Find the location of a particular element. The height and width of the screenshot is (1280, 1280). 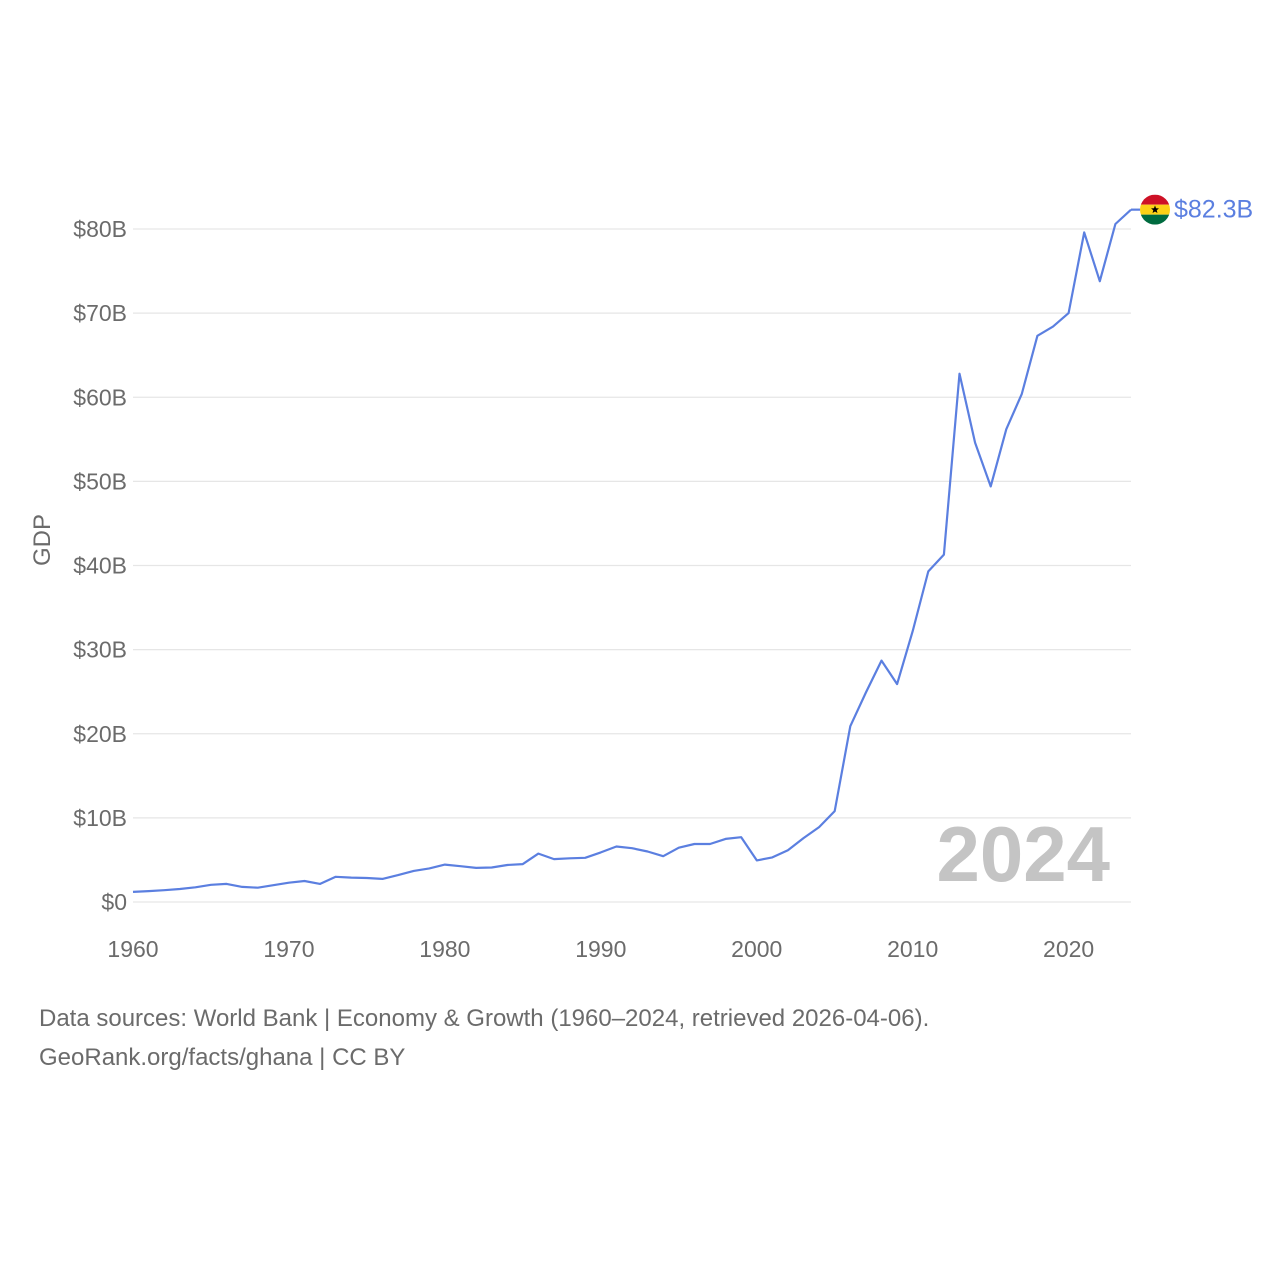

x-axis-ticks: 1960 1970 1980 1990 2000 2010 2020 is located at coordinates (600, 949).